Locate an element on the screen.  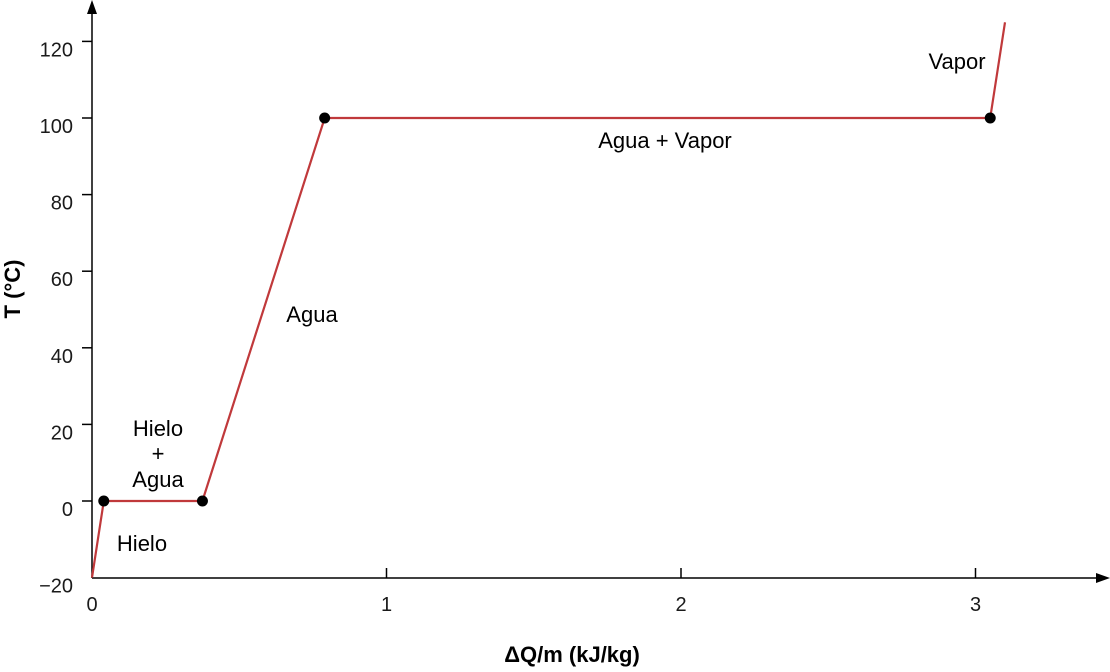
y-axis-title: T (°C) is located at coordinates (12, 289).